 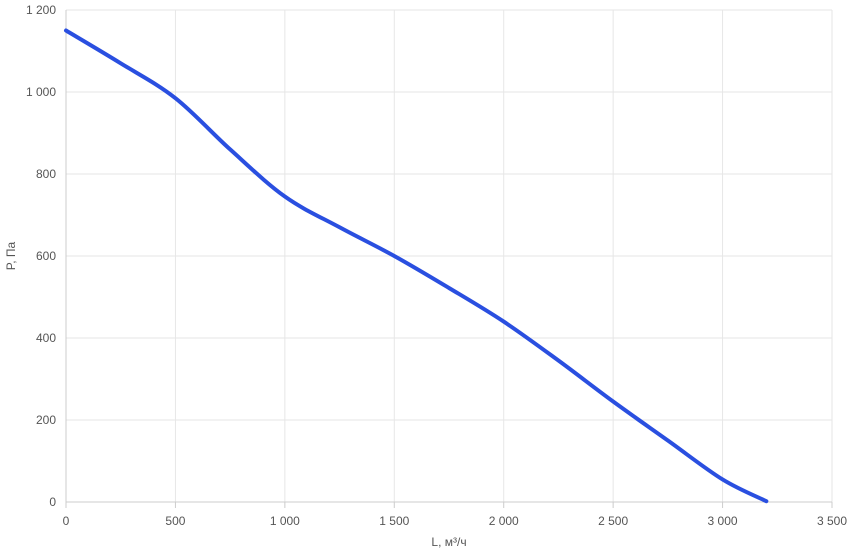 What do you see at coordinates (504, 521) in the screenshot?
I see `x-tick-label: 2 000` at bounding box center [504, 521].